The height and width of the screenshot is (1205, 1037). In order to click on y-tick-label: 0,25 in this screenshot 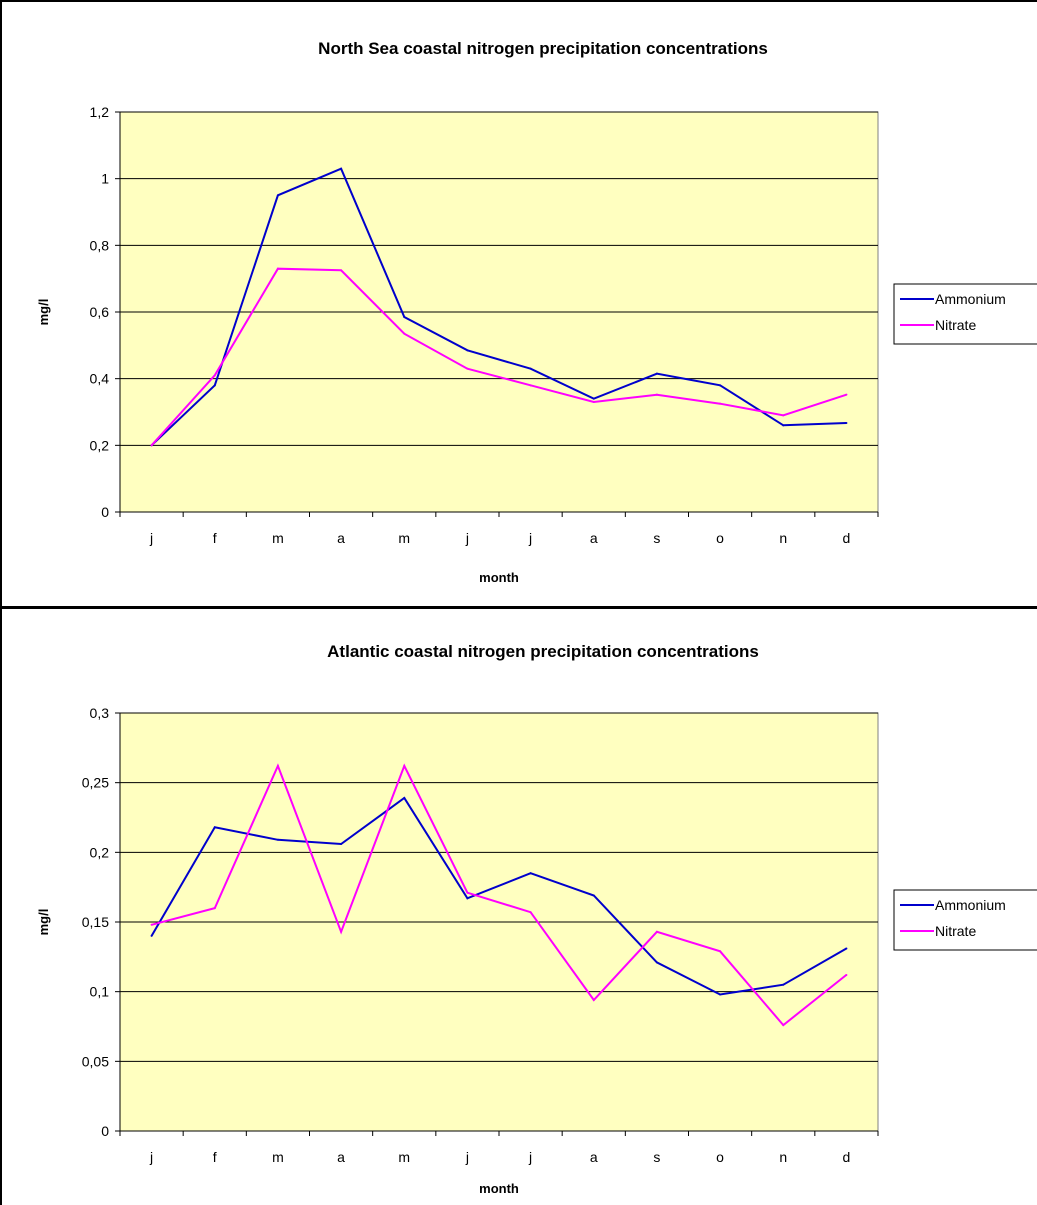, I will do `click(95, 783)`.